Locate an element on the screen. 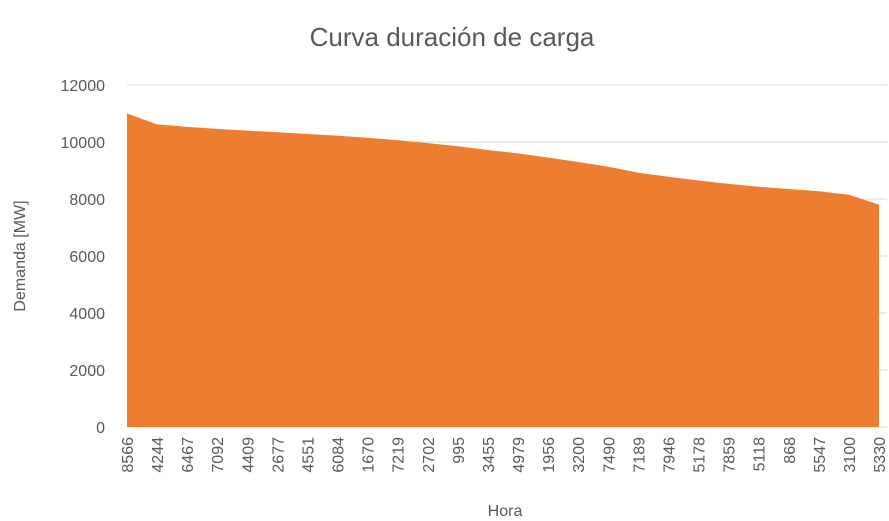 Image resolution: width=889 pixels, height=521 pixels. y-axis-label: Demanda [MW] is located at coordinates (20, 255).